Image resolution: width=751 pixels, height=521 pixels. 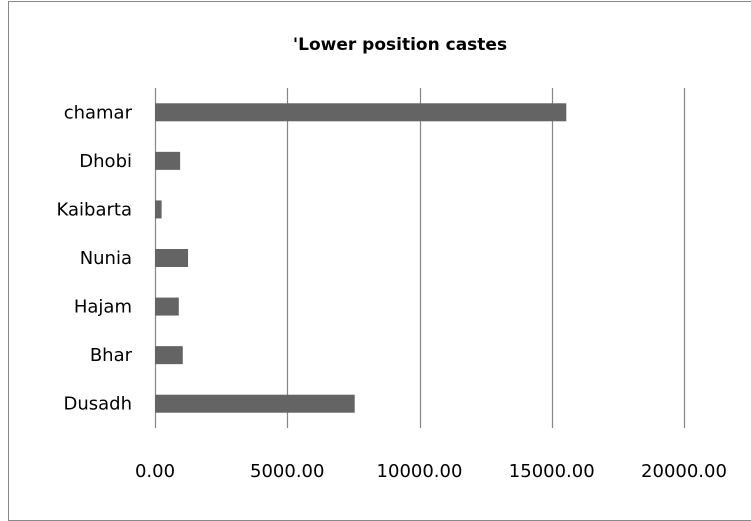 What do you see at coordinates (400, 45) in the screenshot?
I see `chart-title: 'Lower position castes` at bounding box center [400, 45].